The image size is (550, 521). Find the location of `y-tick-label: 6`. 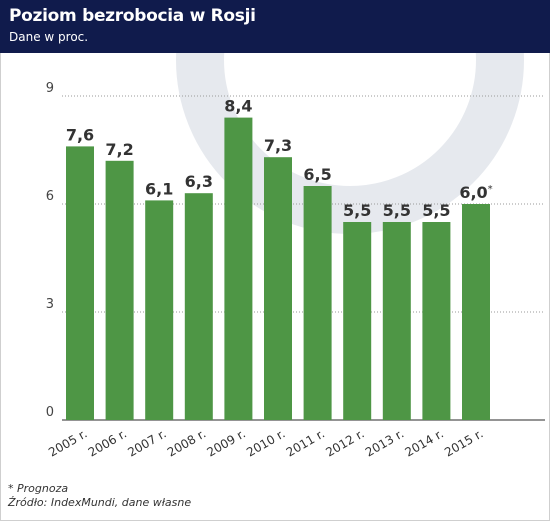

y-tick-label: 6 is located at coordinates (50, 196).